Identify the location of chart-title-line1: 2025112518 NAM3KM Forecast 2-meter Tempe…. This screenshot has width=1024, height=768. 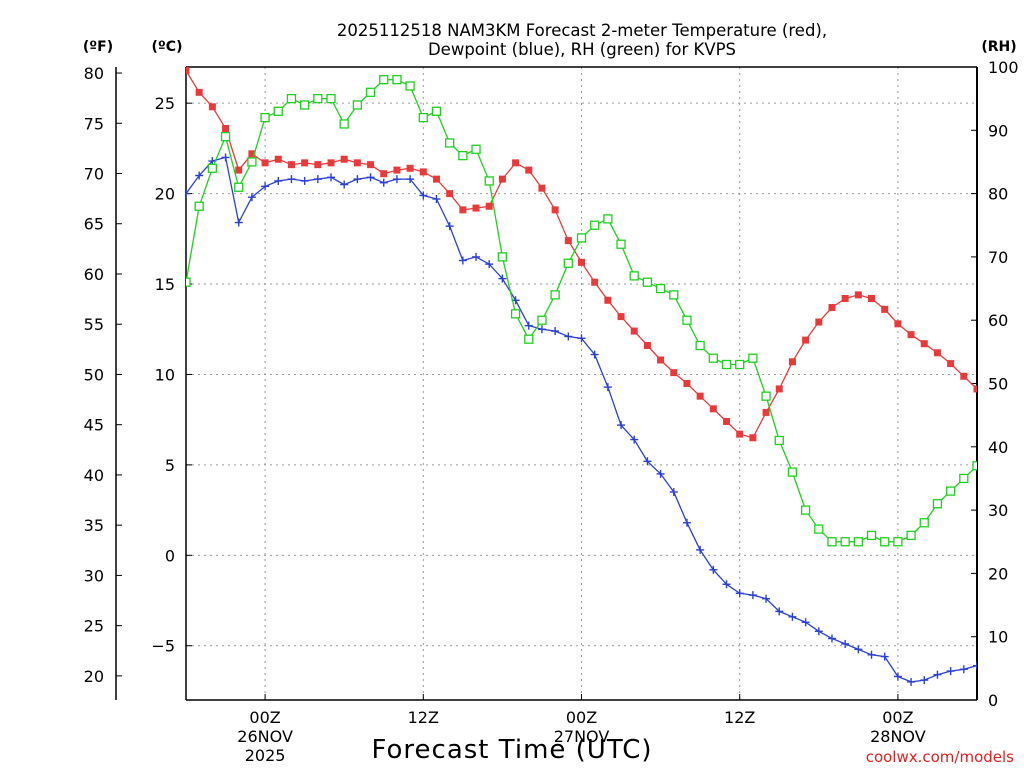
(582, 30).